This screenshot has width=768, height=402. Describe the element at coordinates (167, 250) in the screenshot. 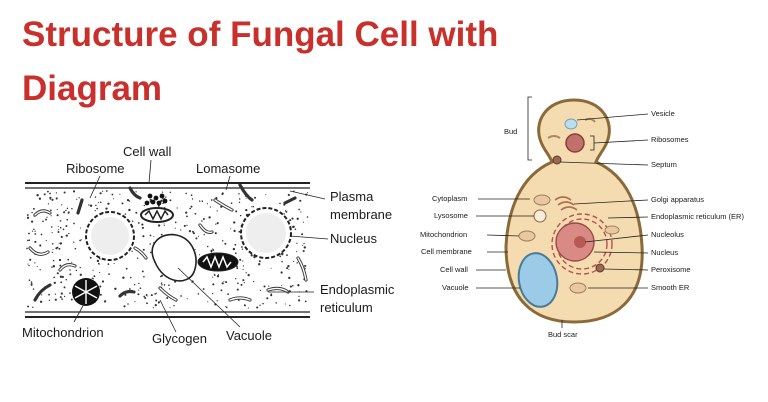

I see `cell-wall-lines` at that location.